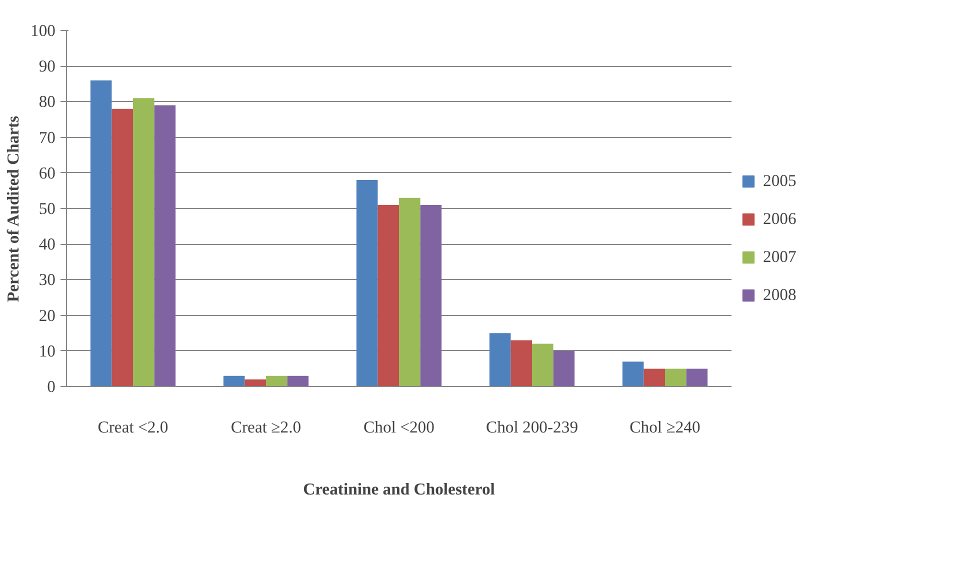 The height and width of the screenshot is (581, 956). I want to click on y-tick-label: 70, so click(47, 137).